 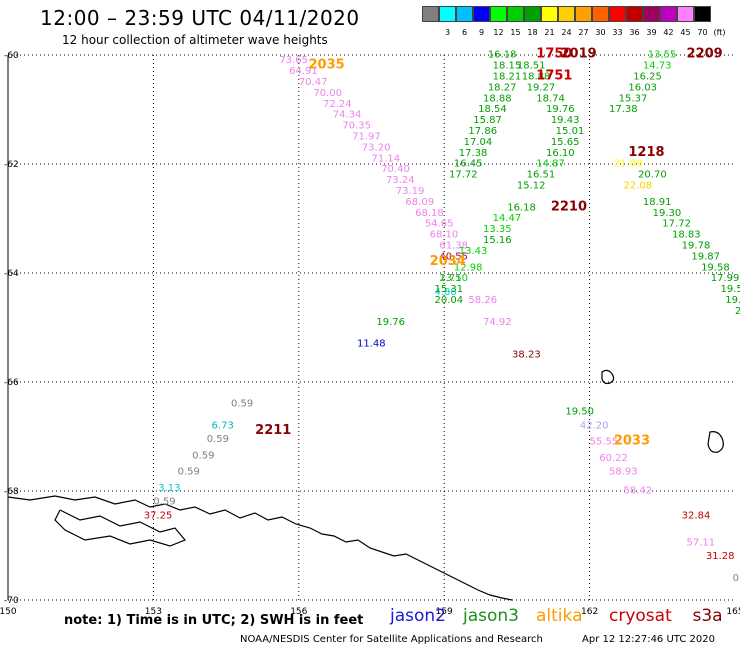 What do you see at coordinates (705, 256) in the screenshot?
I see `wave-height-value: 19.87` at bounding box center [705, 256].